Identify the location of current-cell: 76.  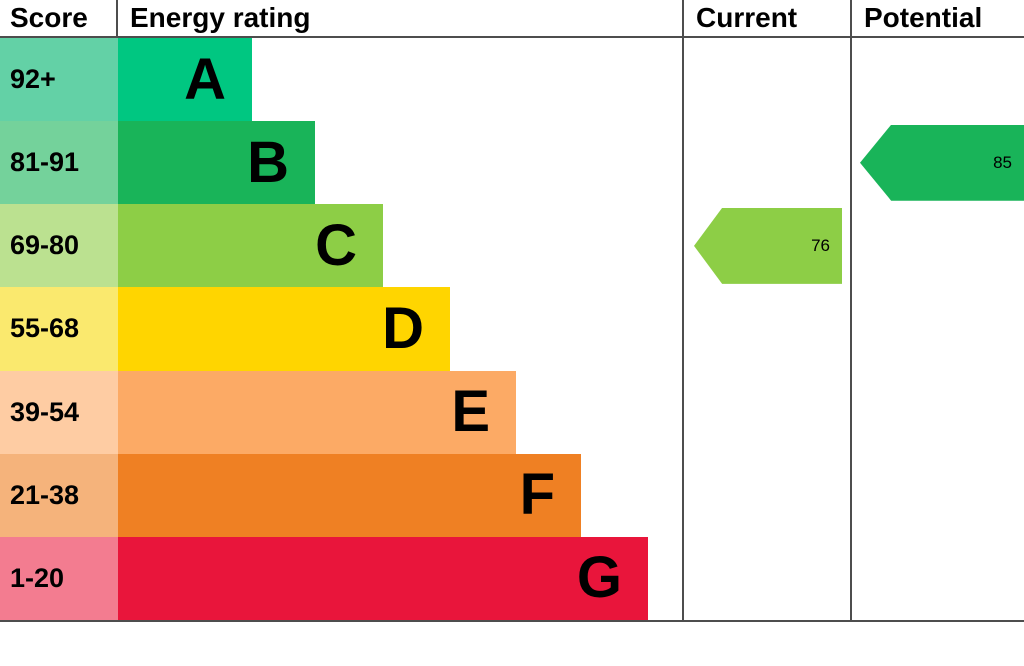
(766, 246).